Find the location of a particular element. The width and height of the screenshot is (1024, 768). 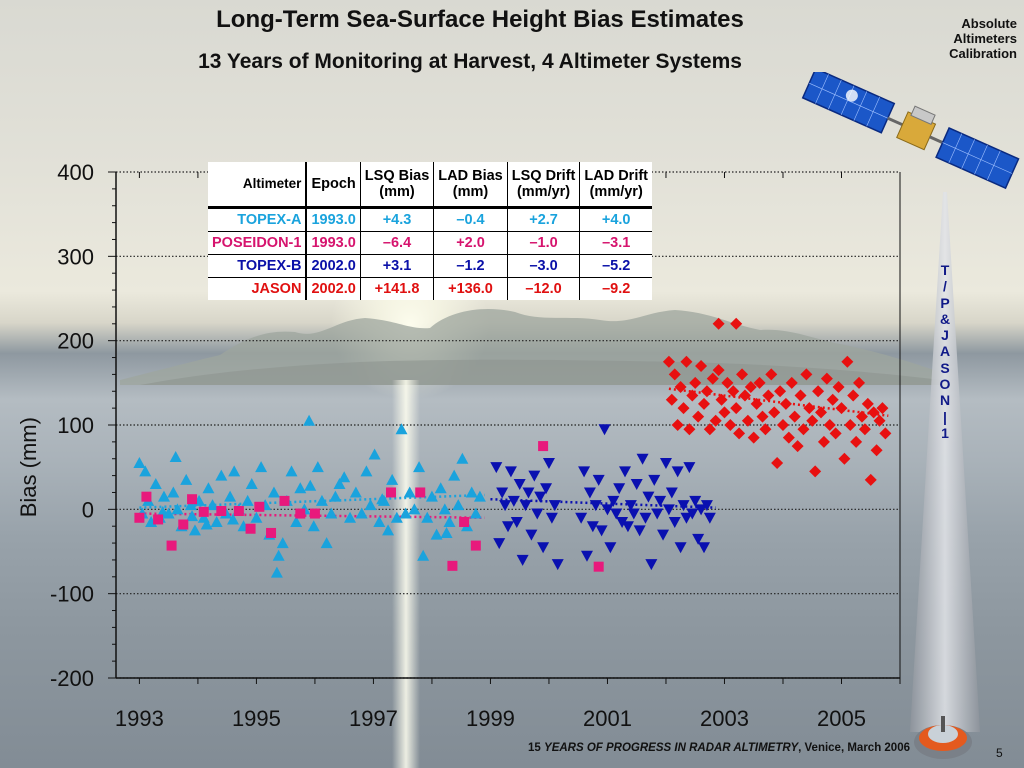

y-tick-label: 0 is located at coordinates (88, 509).